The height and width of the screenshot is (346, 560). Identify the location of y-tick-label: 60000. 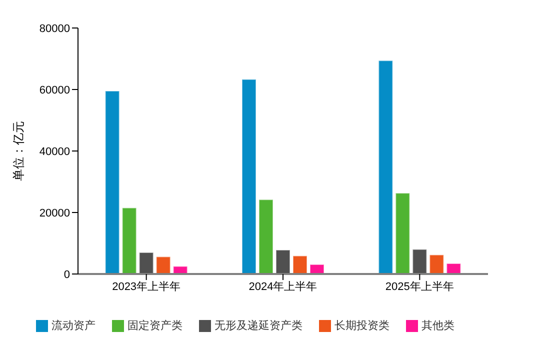
(54, 90).